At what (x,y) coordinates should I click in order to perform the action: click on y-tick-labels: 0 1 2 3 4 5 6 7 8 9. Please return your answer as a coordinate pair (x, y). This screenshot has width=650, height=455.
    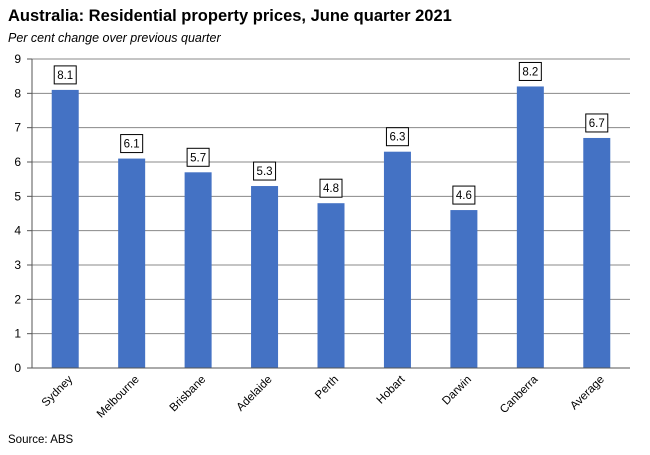
    Looking at the image, I should click on (17, 213).